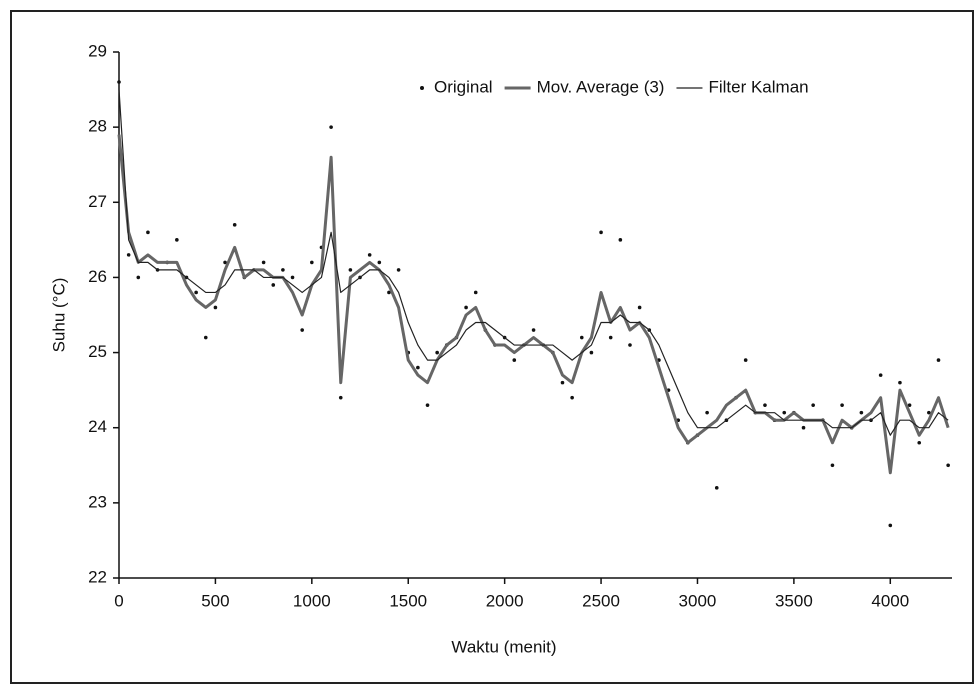  Describe the element at coordinates (758, 86) in the screenshot. I see `legend-label: Filter Kalman` at that location.